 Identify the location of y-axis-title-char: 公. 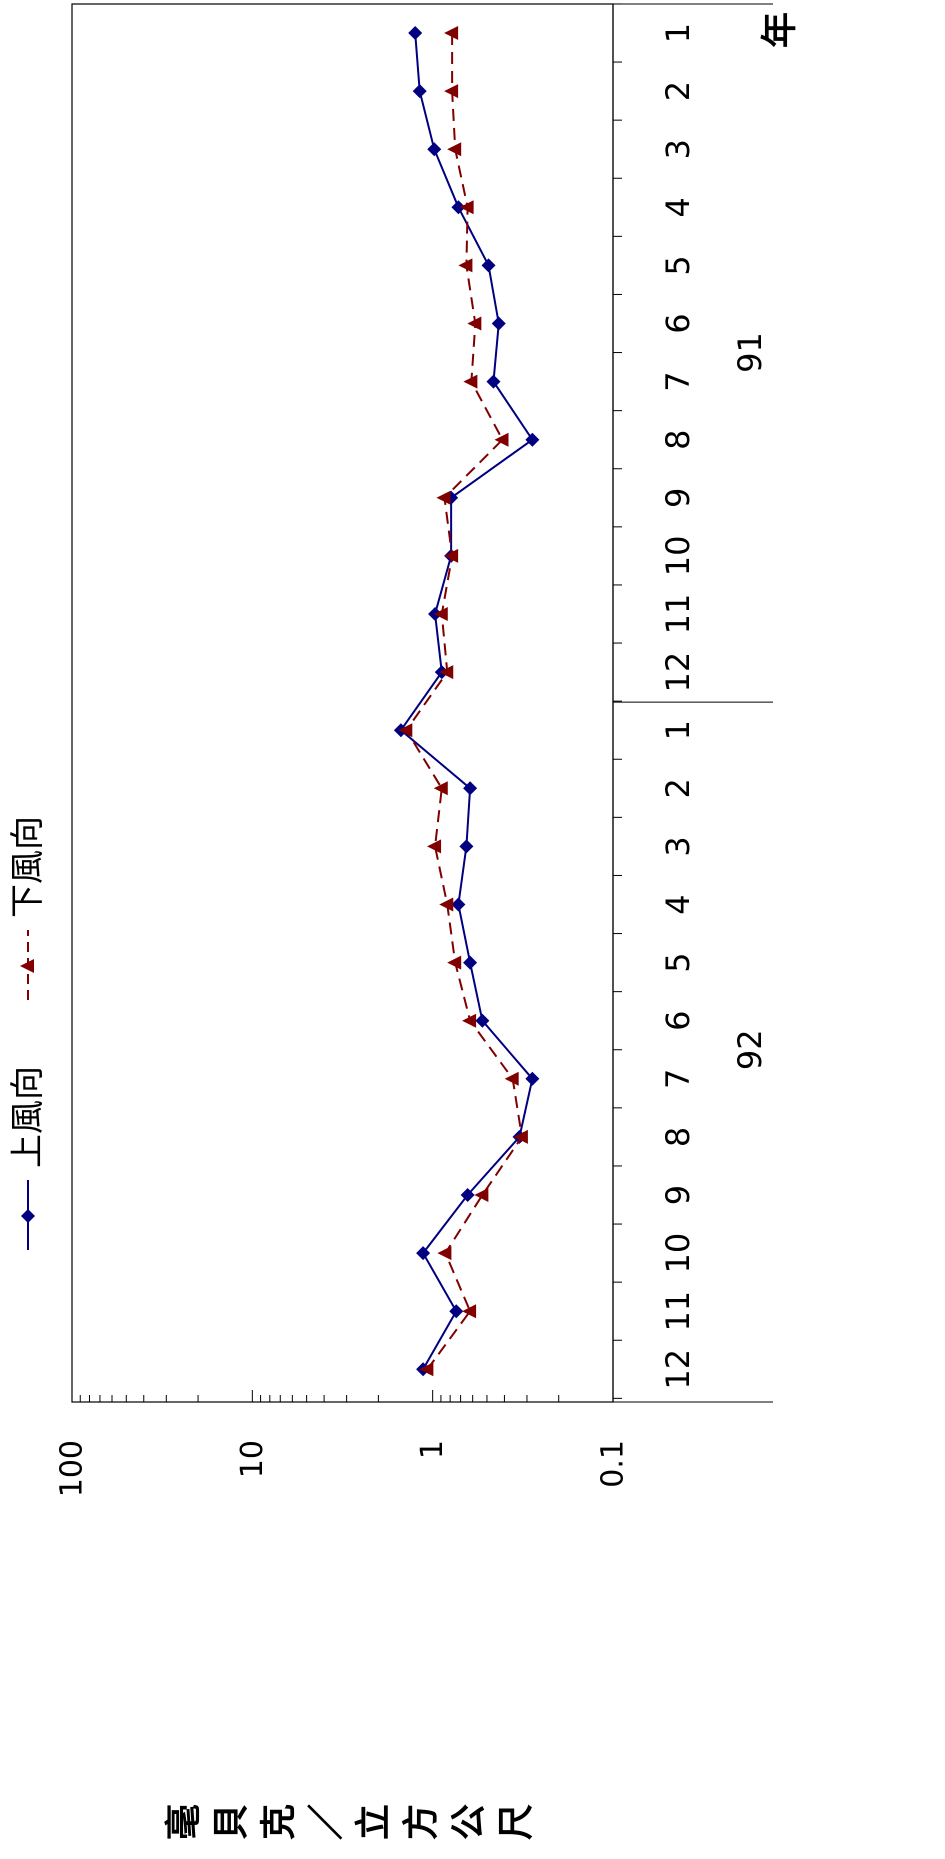
(469, 1822).